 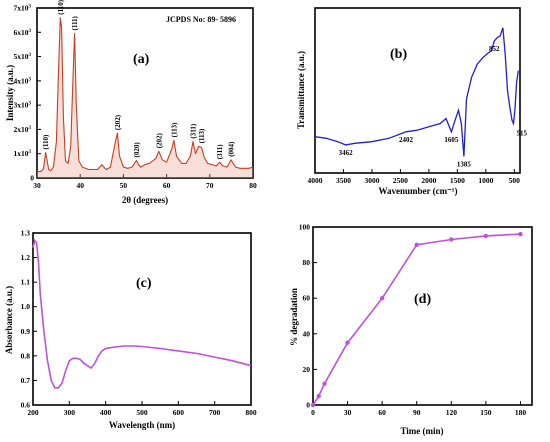 What do you see at coordinates (10, 93) in the screenshot?
I see `panel-a-ylabel: Intensity (a.u.)` at bounding box center [10, 93].